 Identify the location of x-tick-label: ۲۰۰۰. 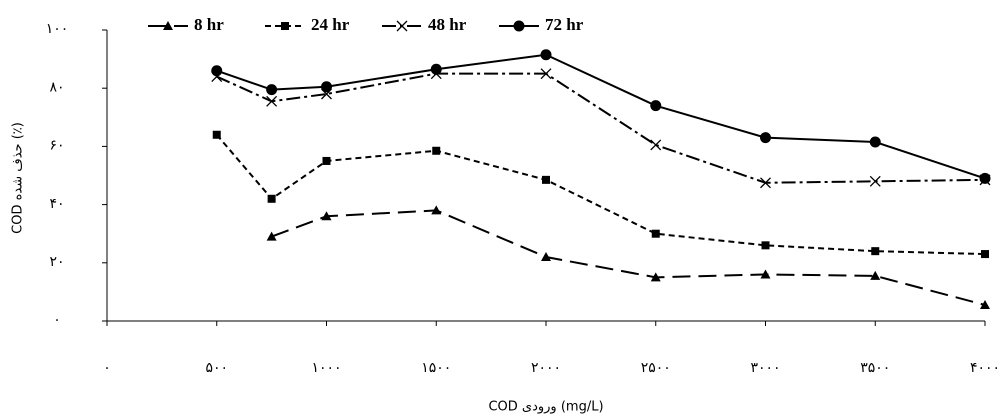
(546, 368).